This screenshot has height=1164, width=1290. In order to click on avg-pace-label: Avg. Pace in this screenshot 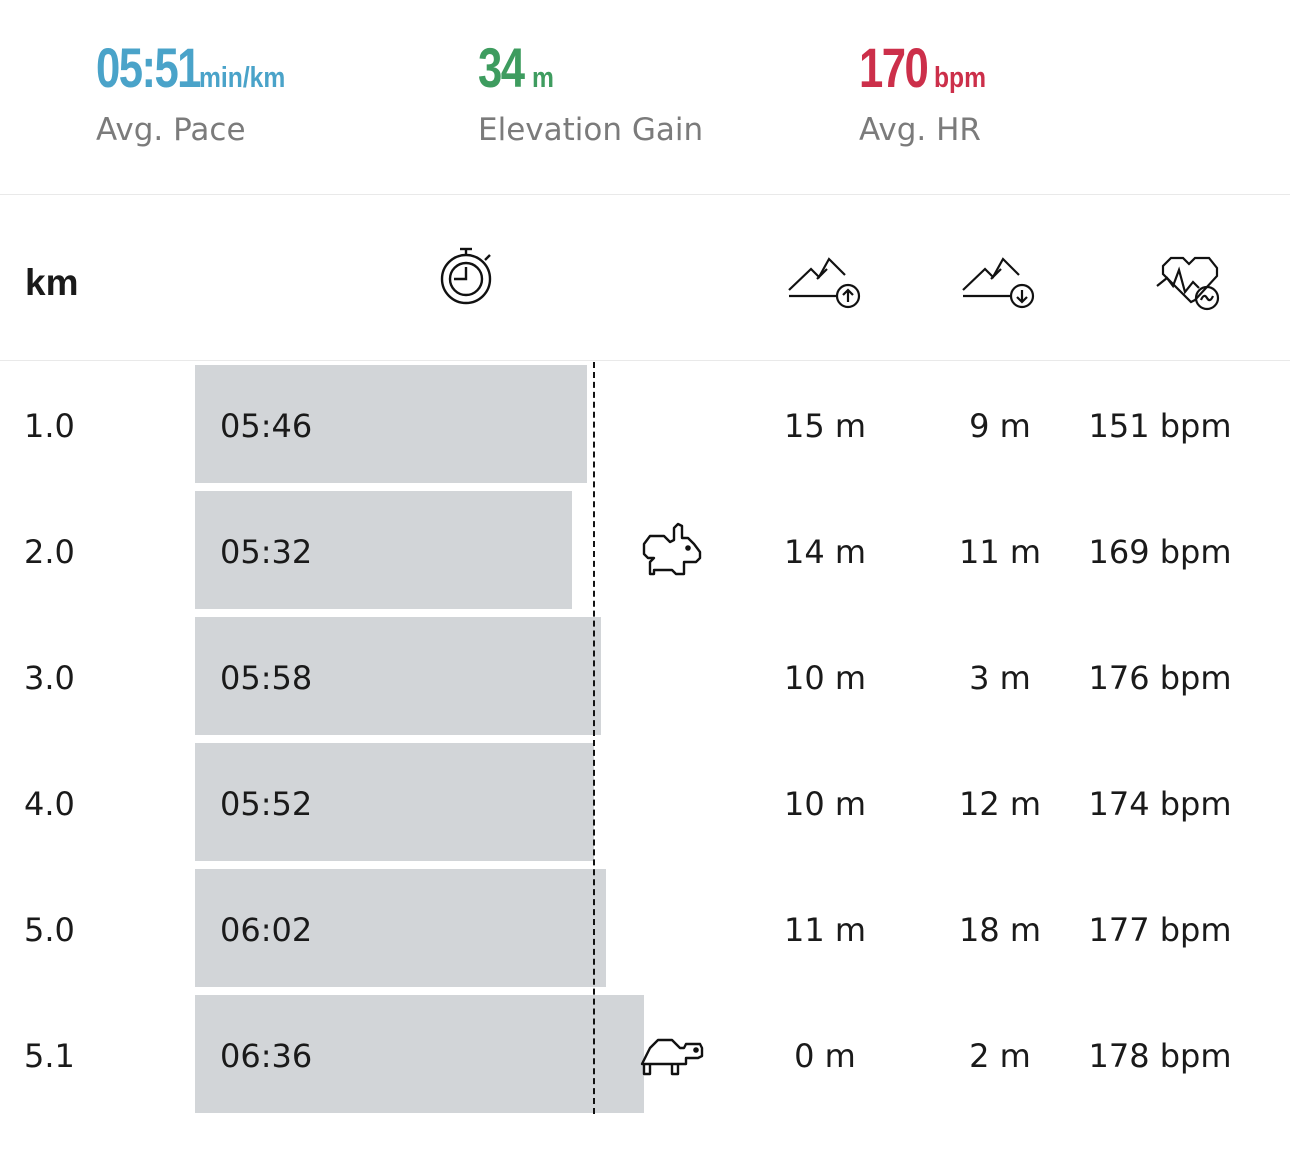, I will do `click(171, 130)`.